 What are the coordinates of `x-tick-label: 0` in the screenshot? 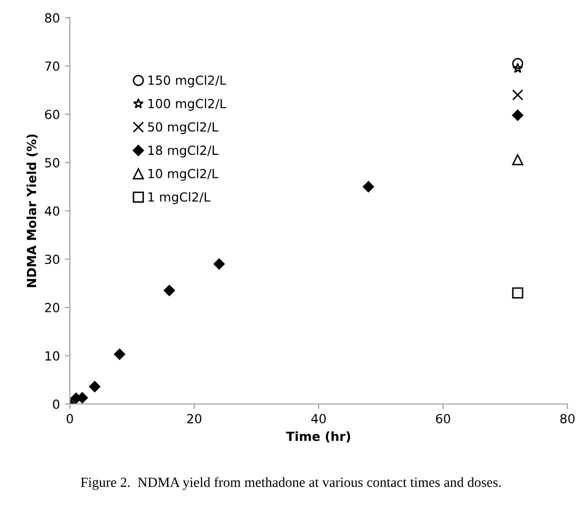 It's located at (69, 419).